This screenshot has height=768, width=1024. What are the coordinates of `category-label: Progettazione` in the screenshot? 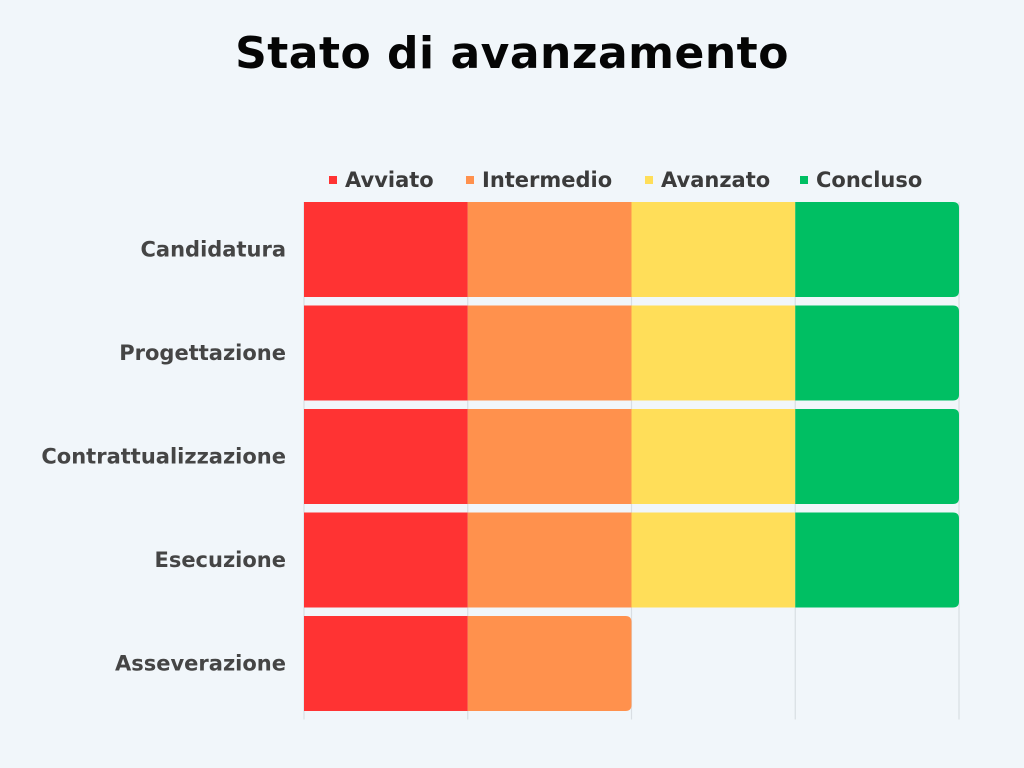 It's located at (202, 353).